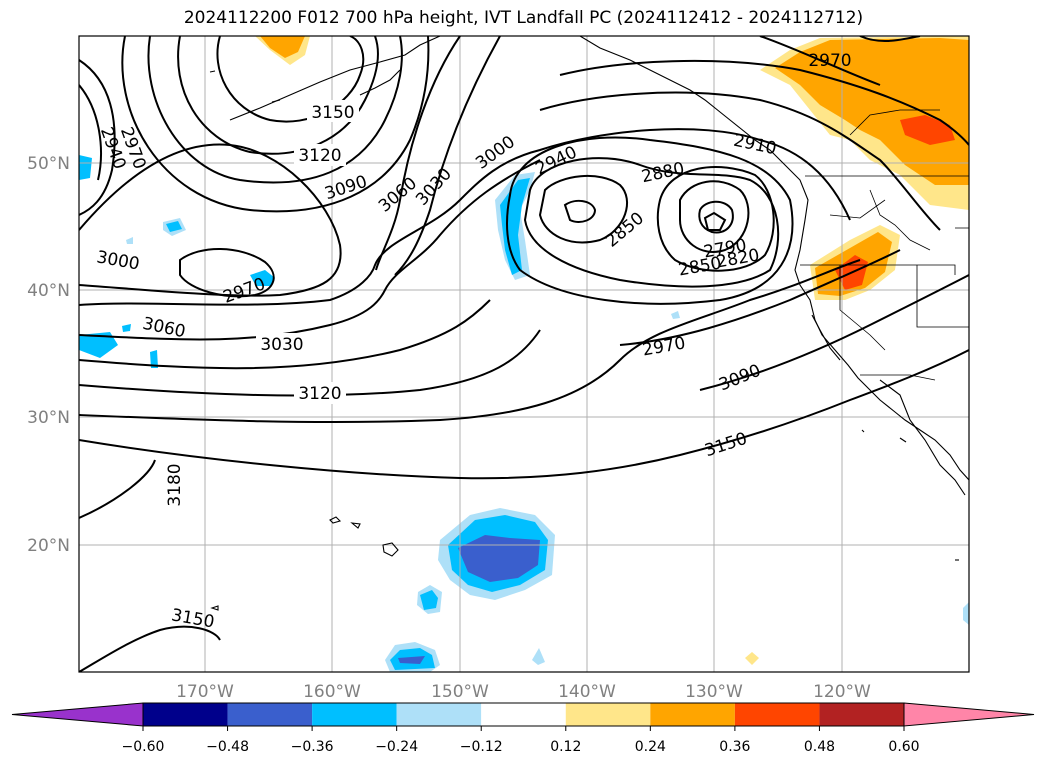 This screenshot has height=765, width=1047. Describe the element at coordinates (740, 378) in the screenshot. I see `contour-label: 3090` at that location.